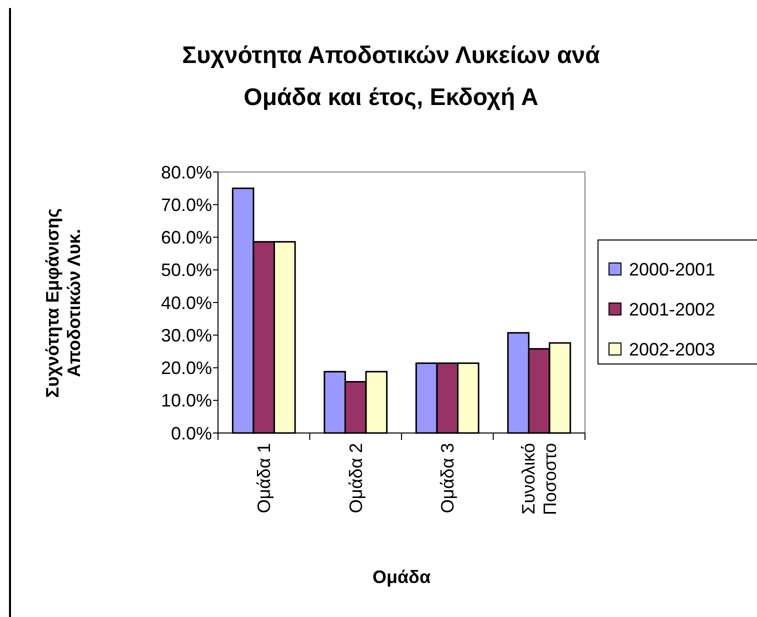  I want to click on legend-label: 2001-2002, so click(672, 309).